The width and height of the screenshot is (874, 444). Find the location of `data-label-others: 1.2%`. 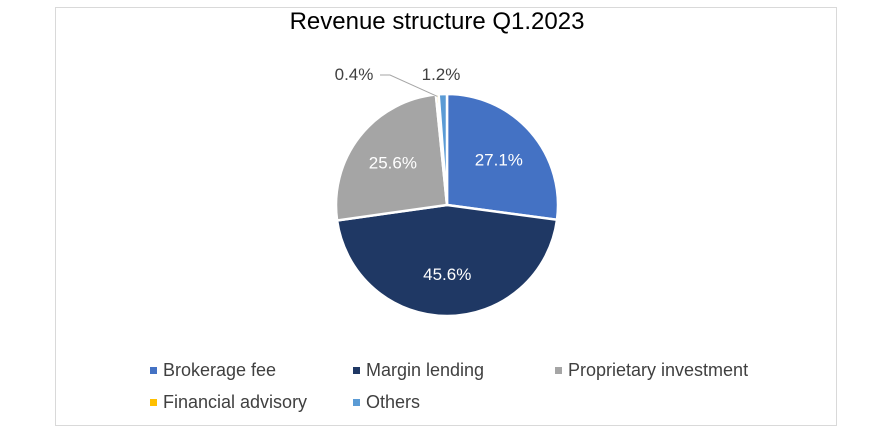

data-label-others: 1.2% is located at coordinates (441, 74).